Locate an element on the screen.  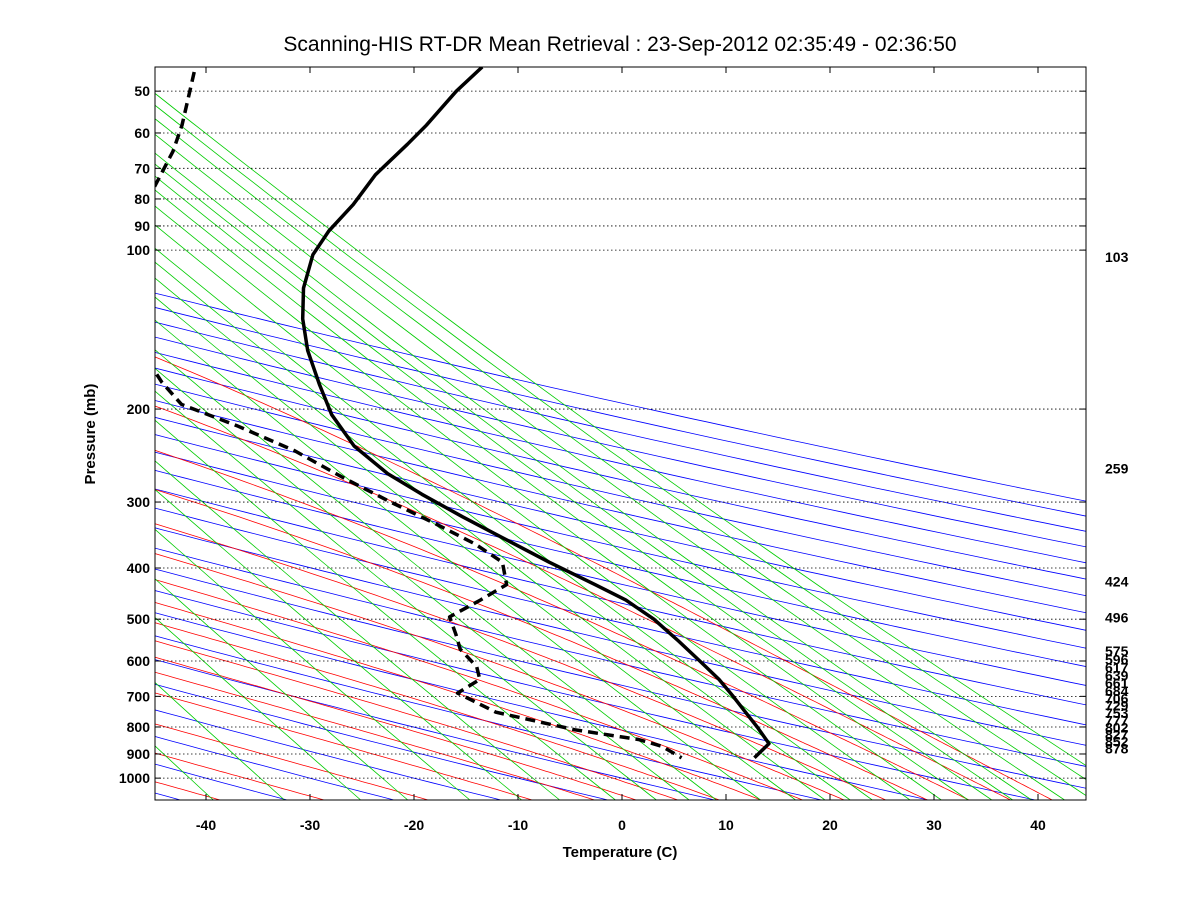
x-tick-label: 40 is located at coordinates (1038, 825).